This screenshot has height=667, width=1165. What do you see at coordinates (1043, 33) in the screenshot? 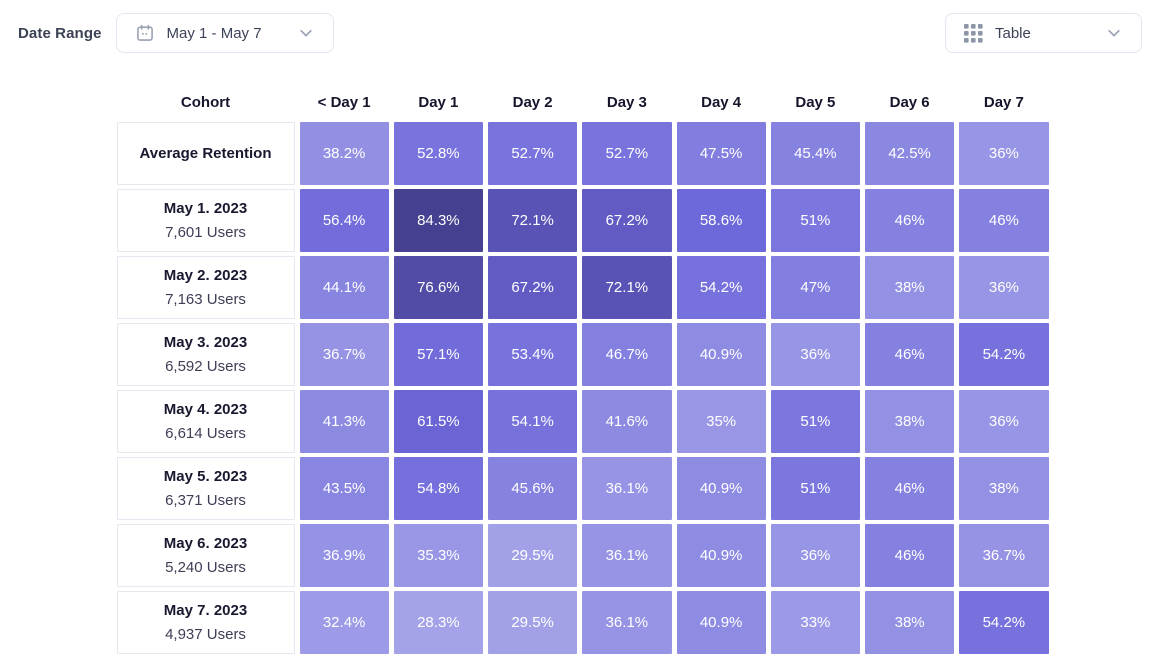
I see `view-select: Table` at bounding box center [1043, 33].